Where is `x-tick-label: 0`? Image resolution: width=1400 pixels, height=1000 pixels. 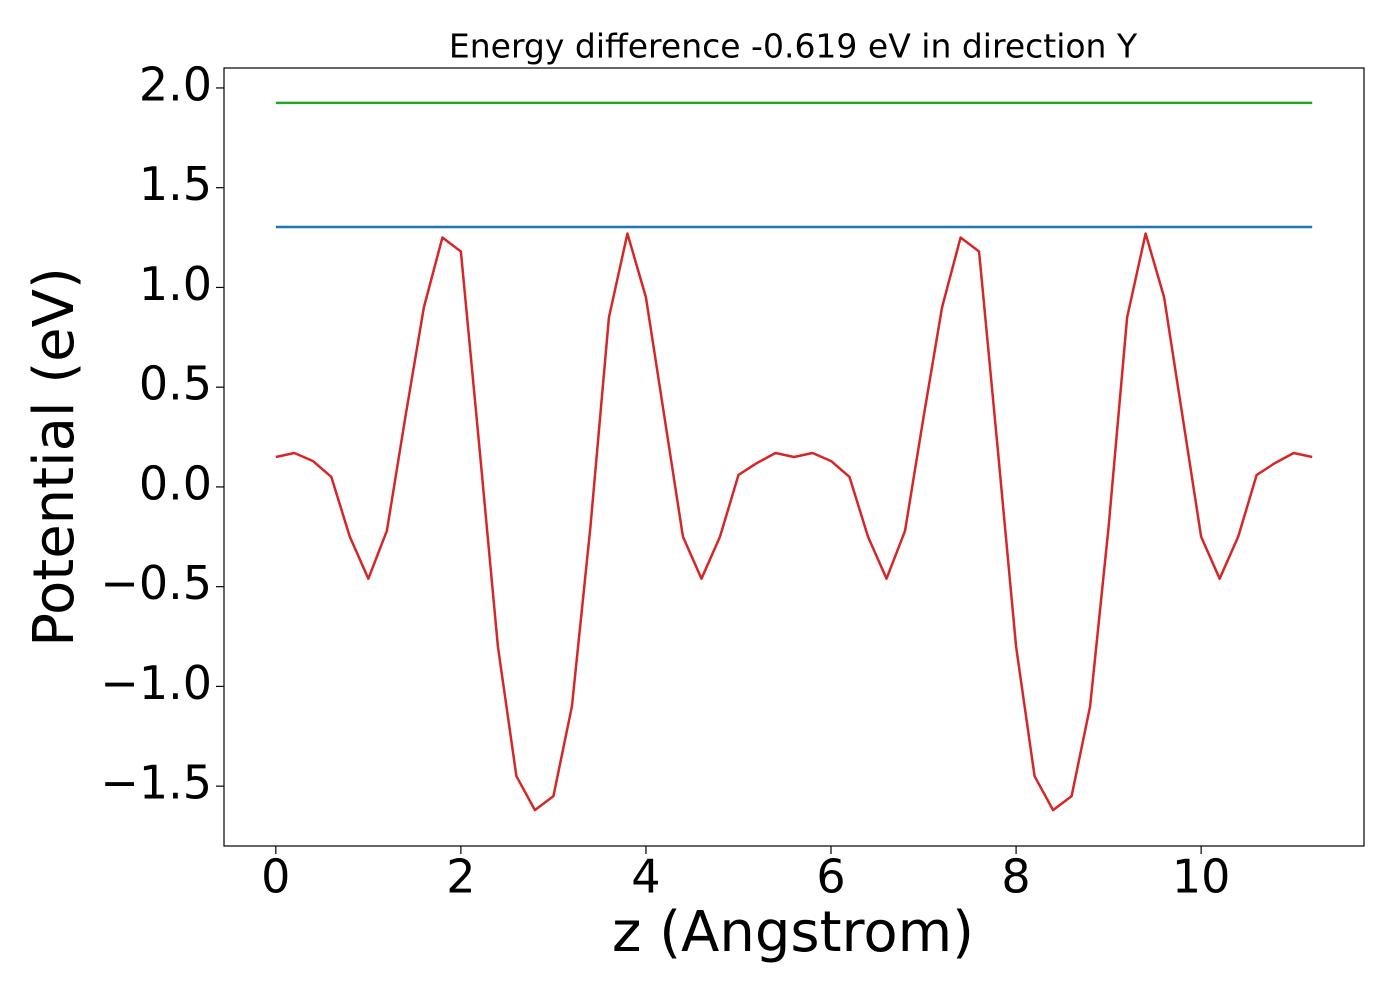 x-tick-label: 0 is located at coordinates (275, 877).